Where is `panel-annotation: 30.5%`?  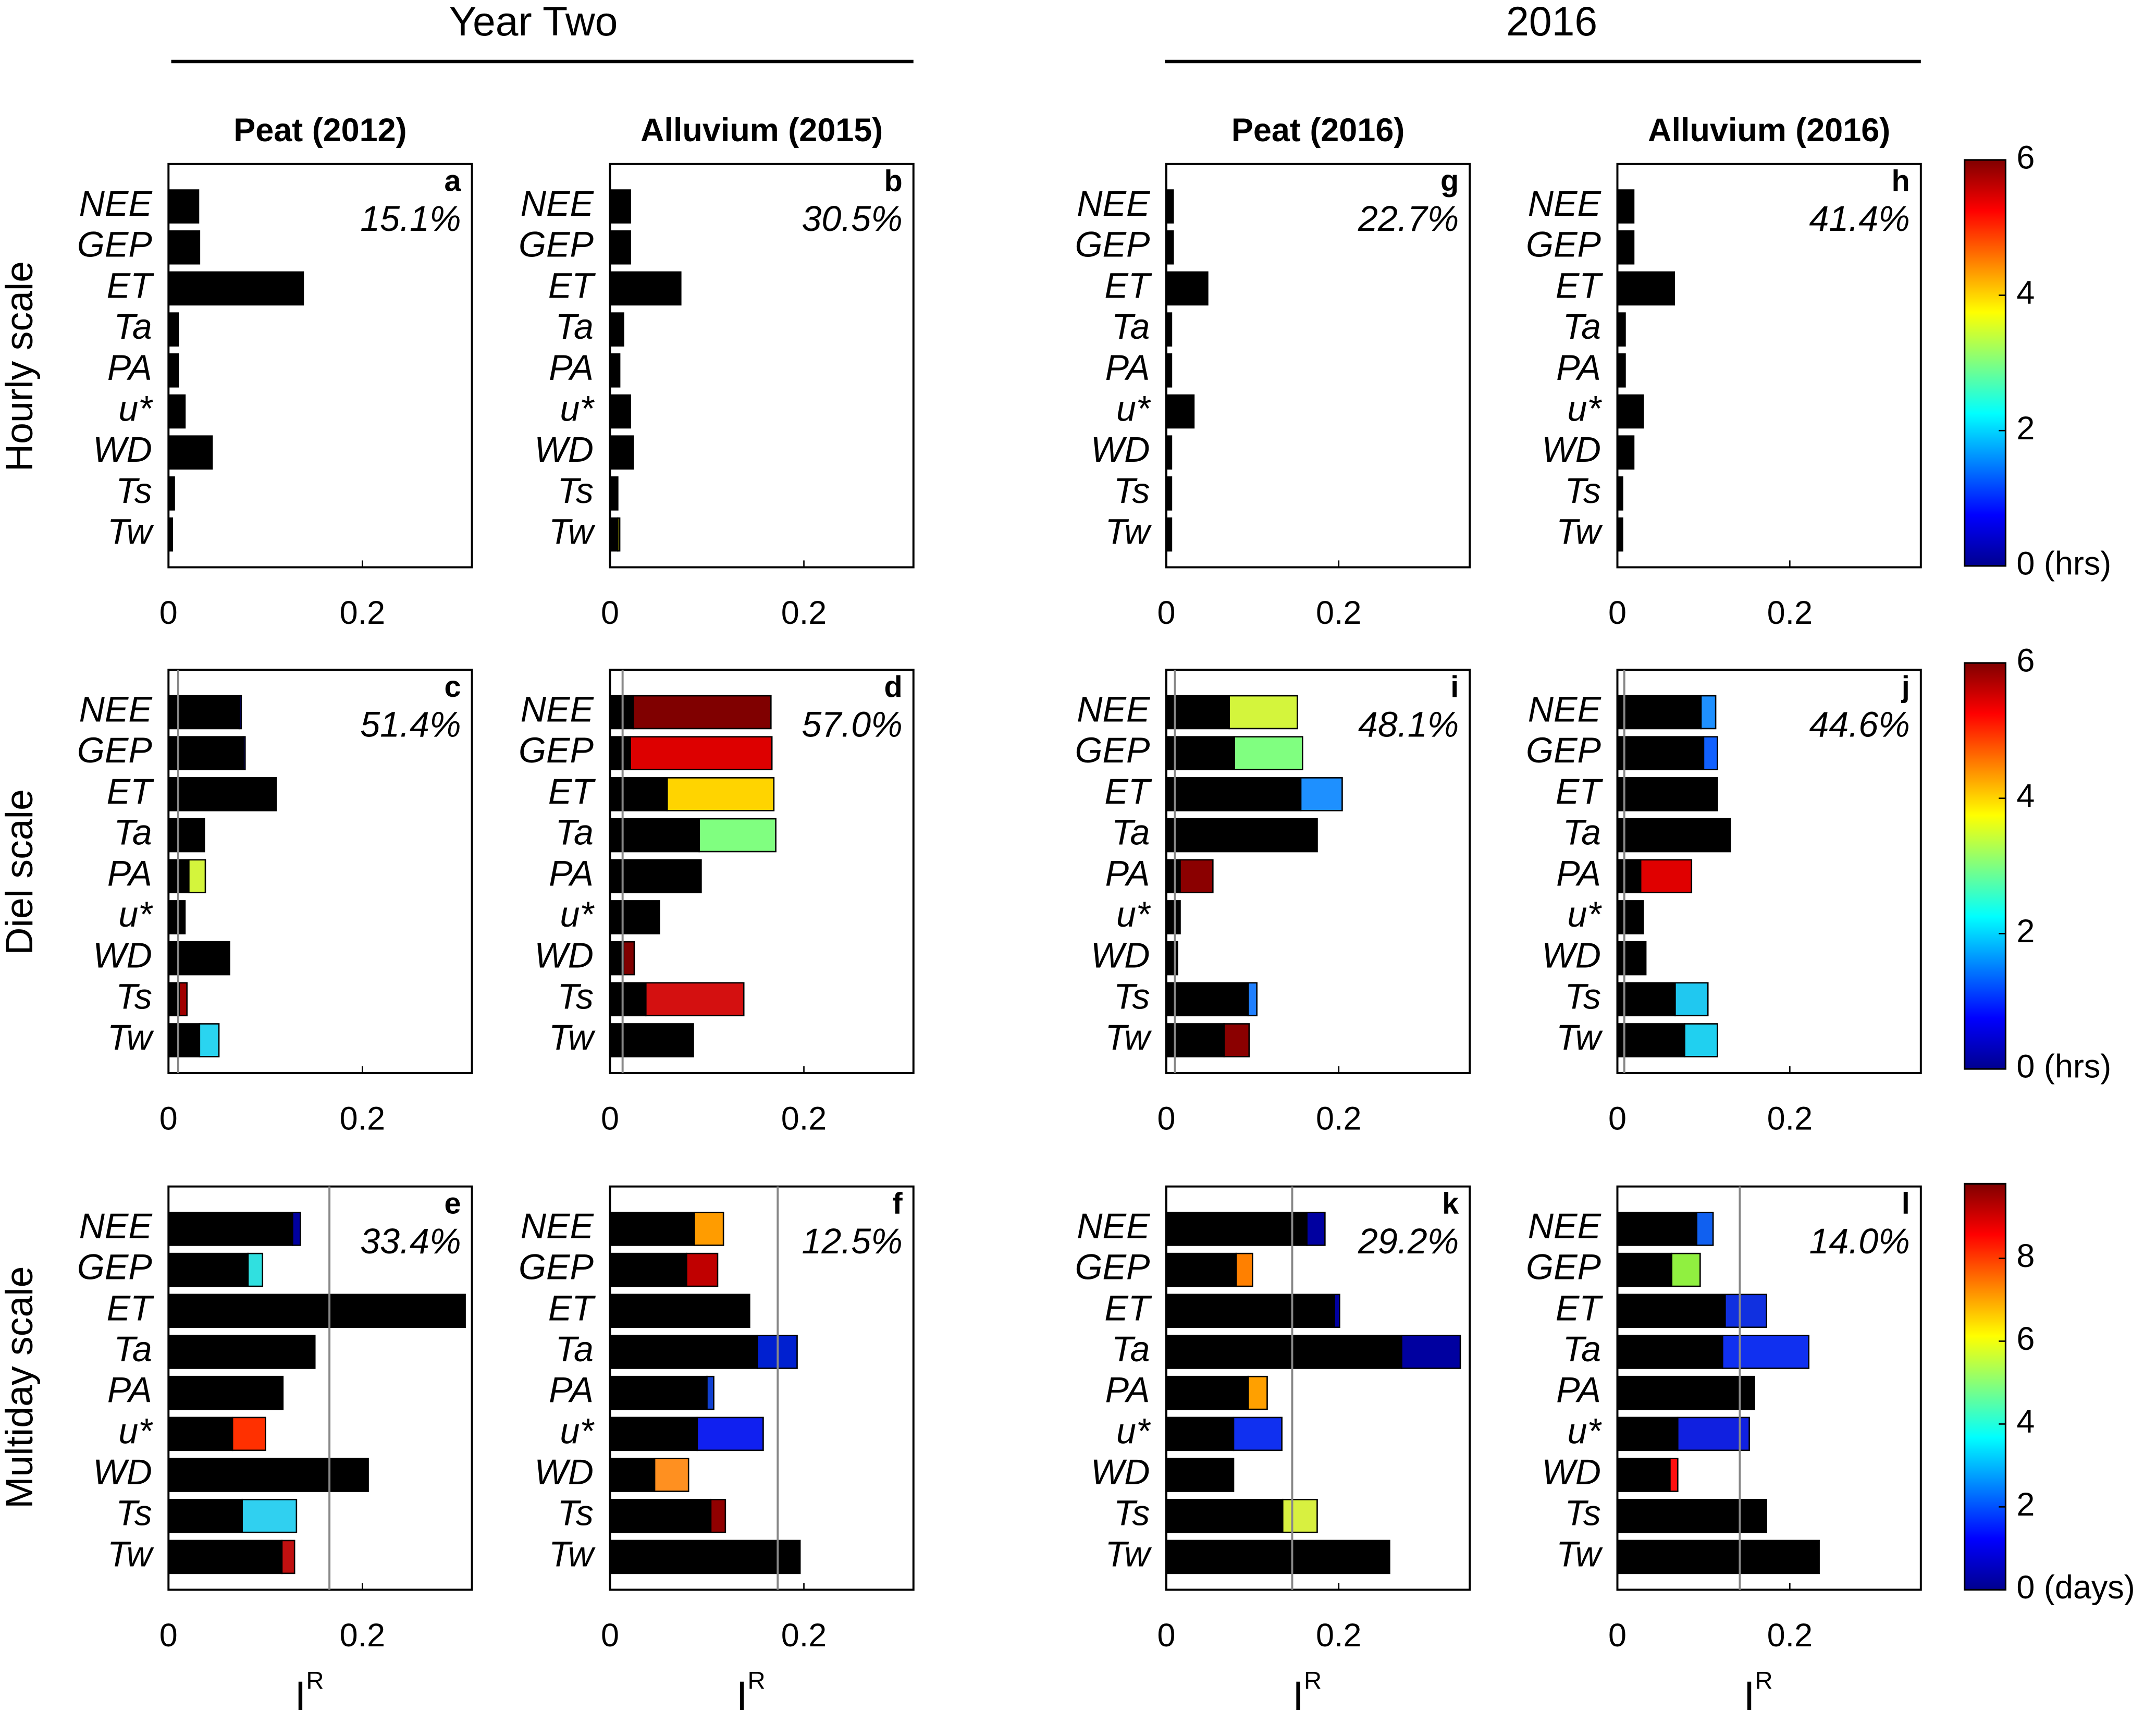
panel-annotation: 30.5% is located at coordinates (852, 219).